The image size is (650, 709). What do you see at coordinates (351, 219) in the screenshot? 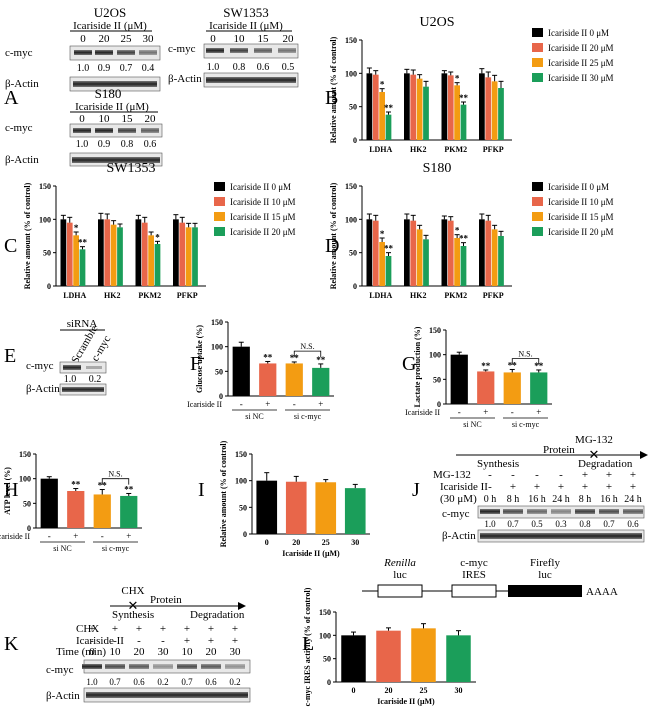
I see `y-tick-label: 100` at bounding box center [351, 219].